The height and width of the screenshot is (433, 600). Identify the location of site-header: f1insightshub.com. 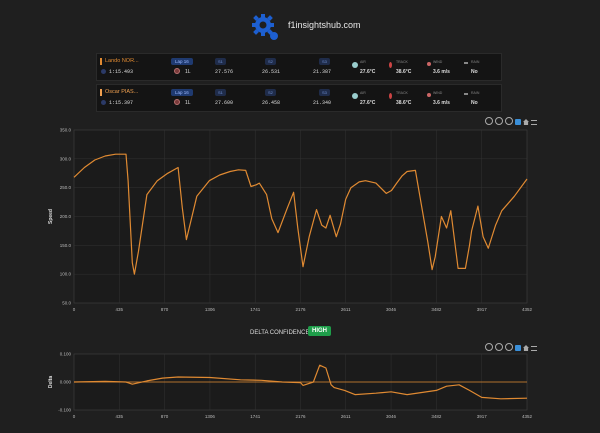
(300, 26).